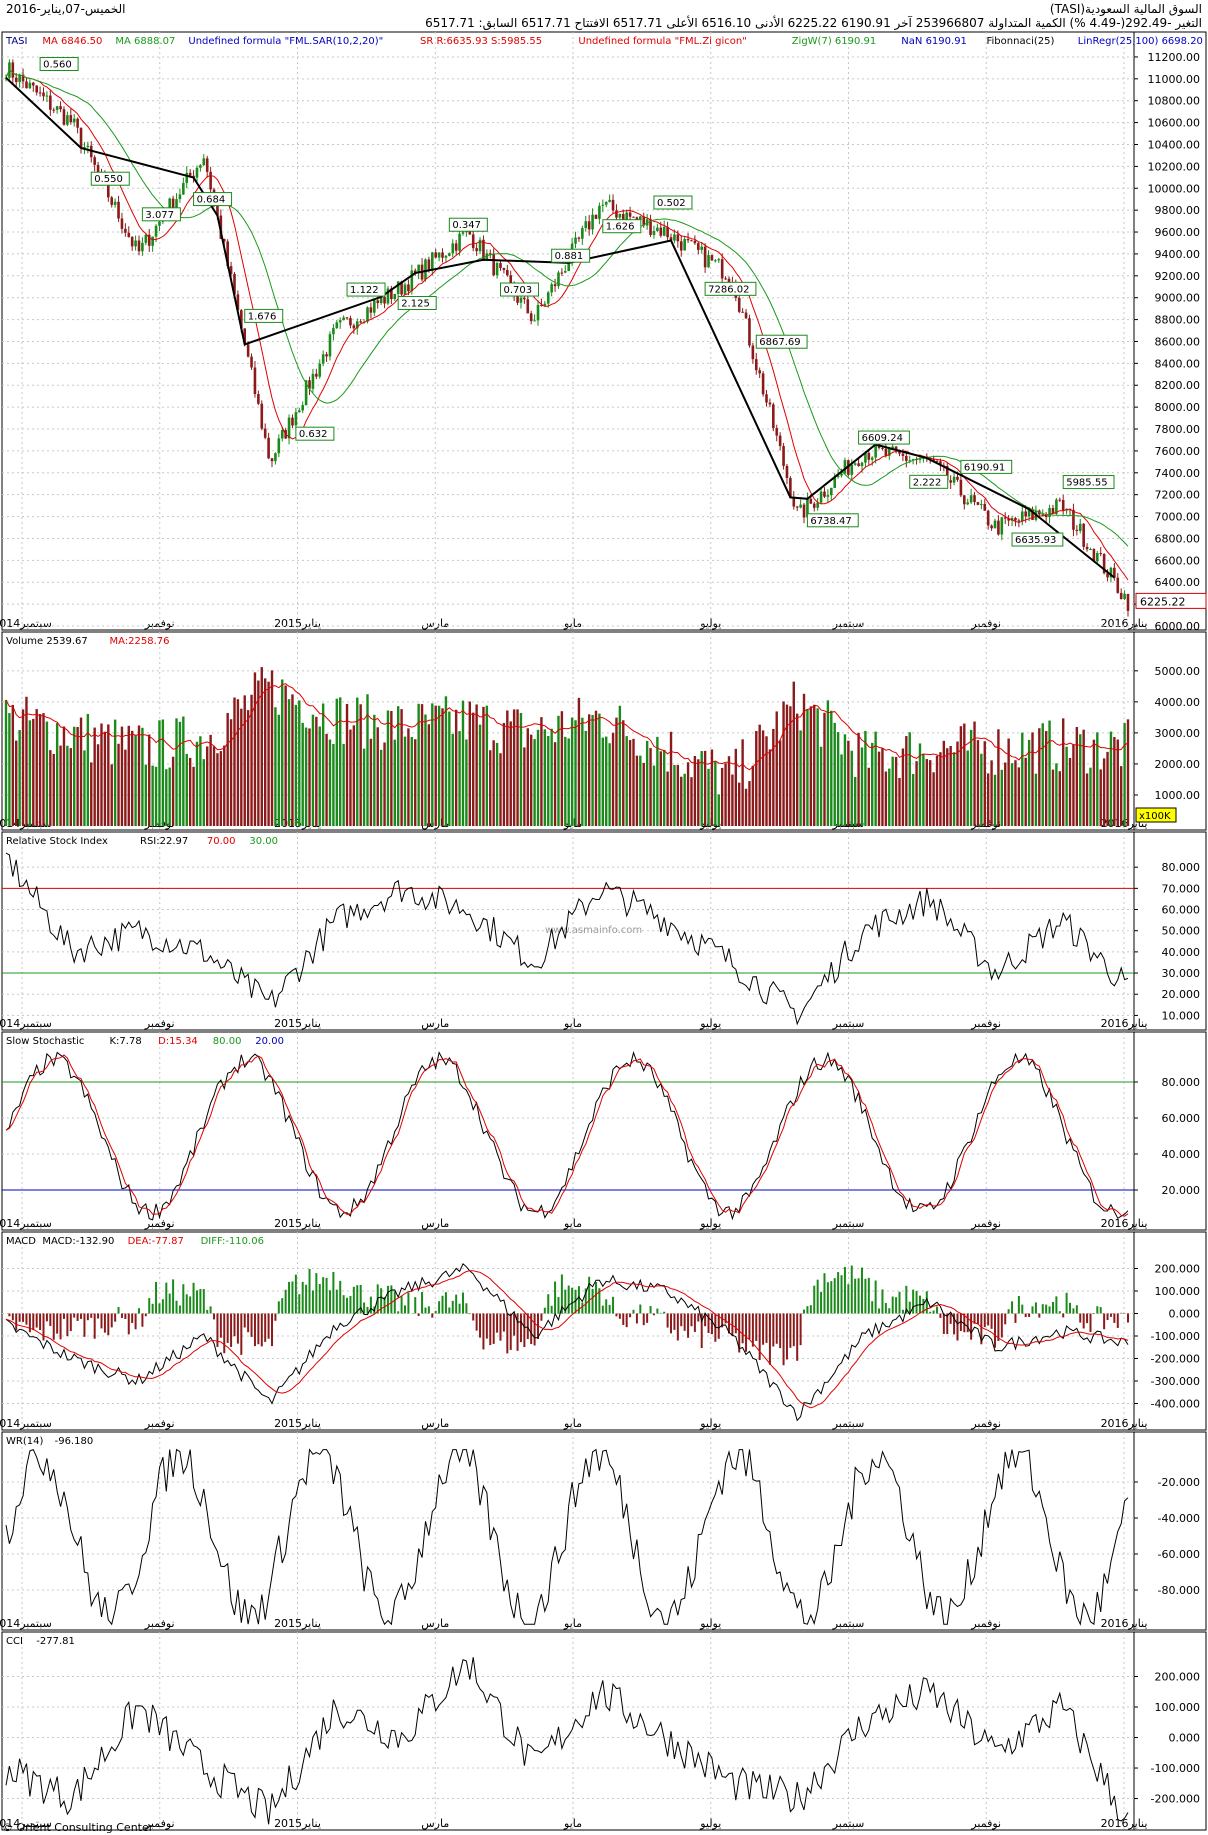 The width and height of the screenshot is (1208, 1835). What do you see at coordinates (178, 1041) in the screenshot?
I see `legend-entry: D:15.34` at bounding box center [178, 1041].